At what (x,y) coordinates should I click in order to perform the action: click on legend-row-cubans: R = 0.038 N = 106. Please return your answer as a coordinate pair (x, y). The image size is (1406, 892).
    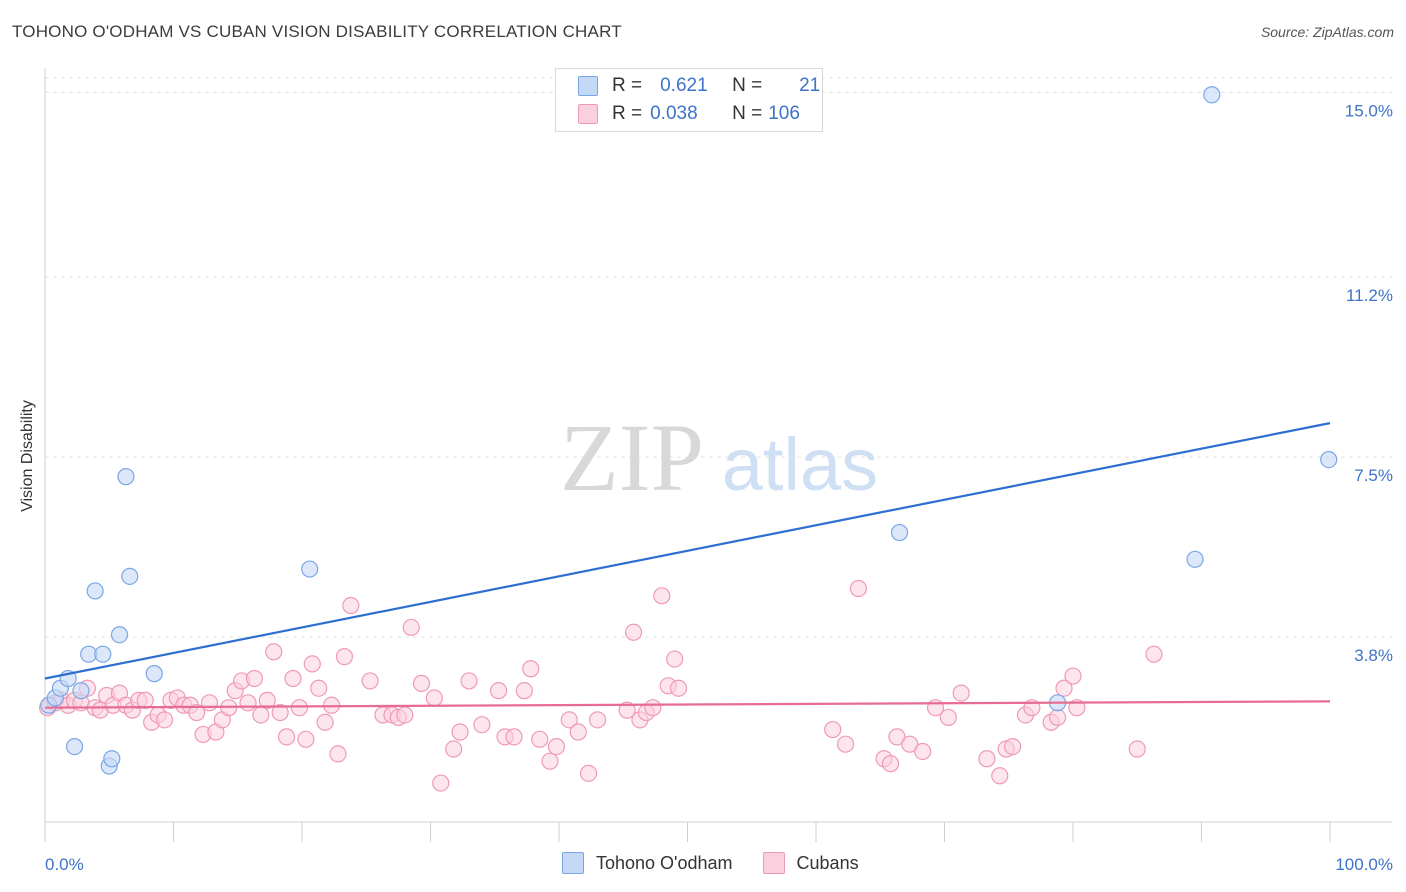
    Looking at the image, I should click on (694, 114).